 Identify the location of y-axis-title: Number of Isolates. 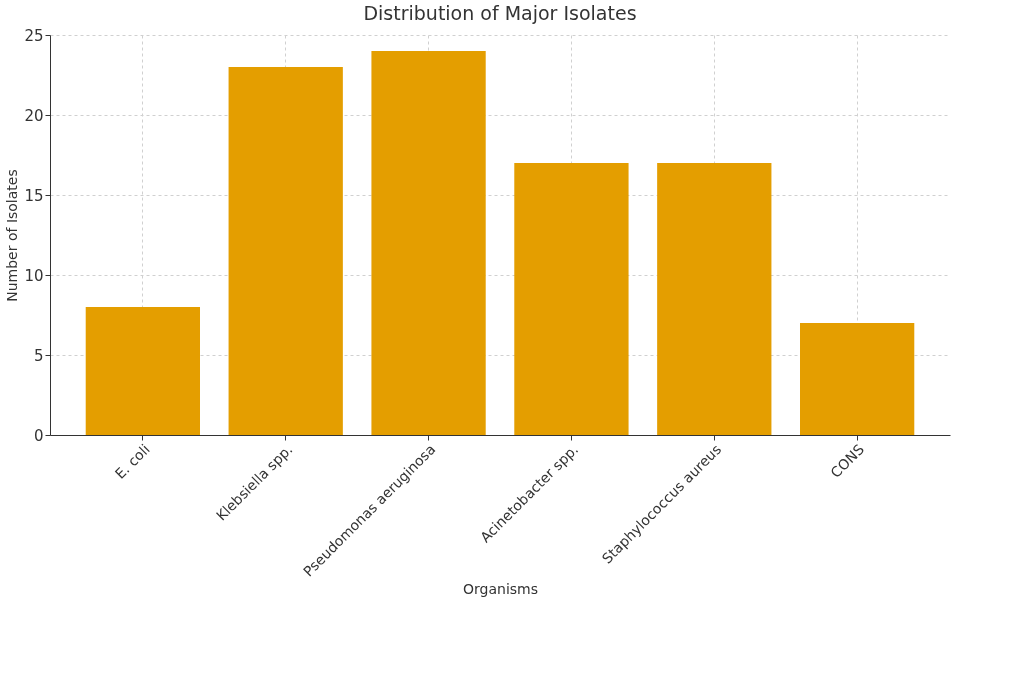
(12, 235).